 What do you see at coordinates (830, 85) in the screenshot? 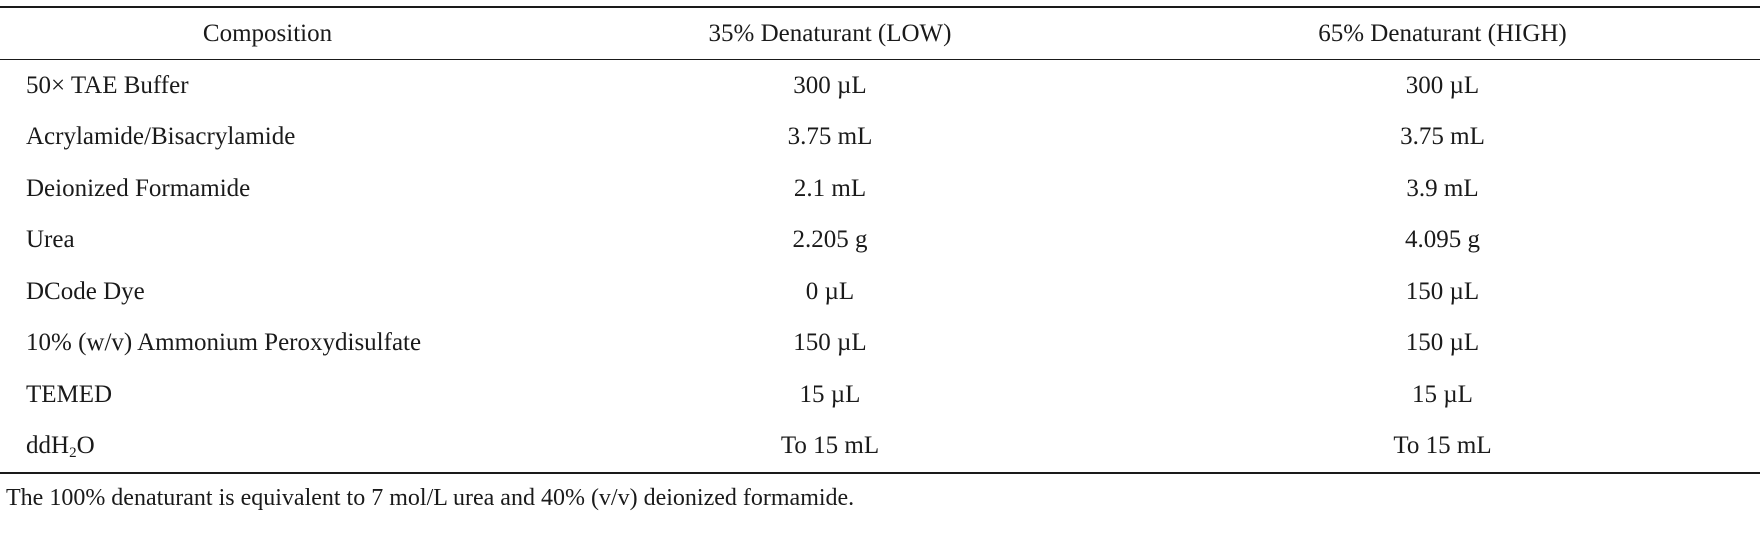
I see `row-low-value: 300 µL` at bounding box center [830, 85].